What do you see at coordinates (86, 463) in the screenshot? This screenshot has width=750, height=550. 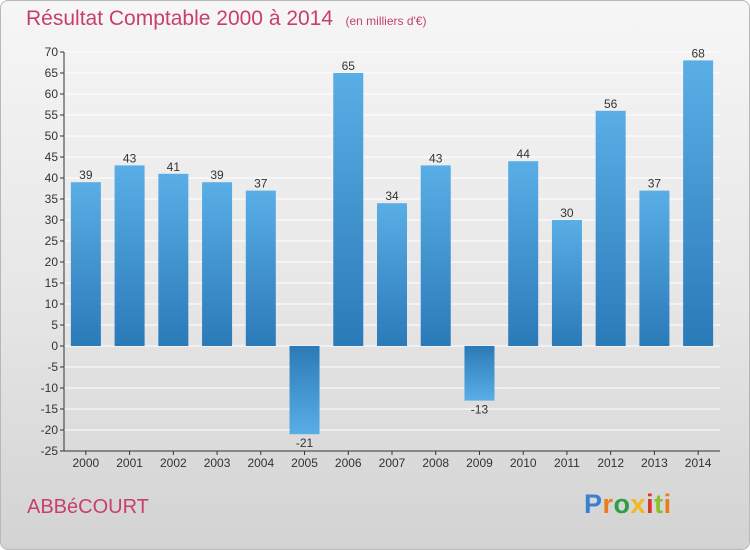 I see `x-tick-label: 2000` at bounding box center [86, 463].